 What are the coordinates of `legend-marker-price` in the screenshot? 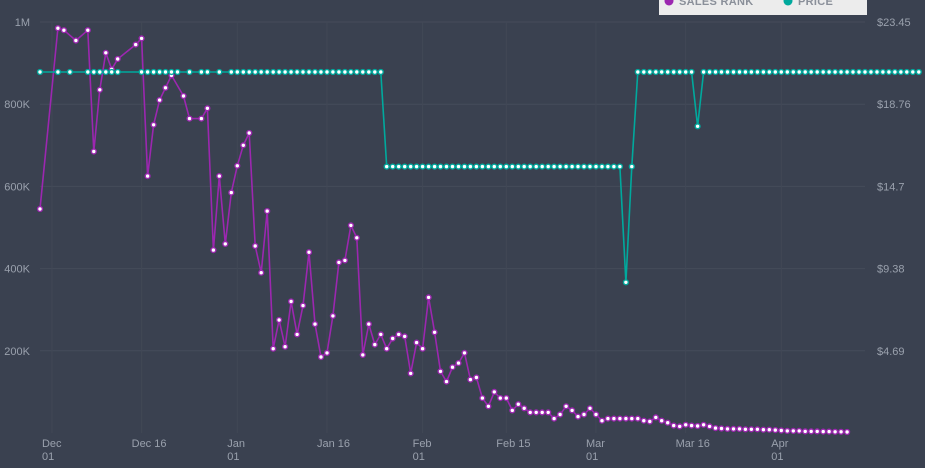 It's located at (788, 3).